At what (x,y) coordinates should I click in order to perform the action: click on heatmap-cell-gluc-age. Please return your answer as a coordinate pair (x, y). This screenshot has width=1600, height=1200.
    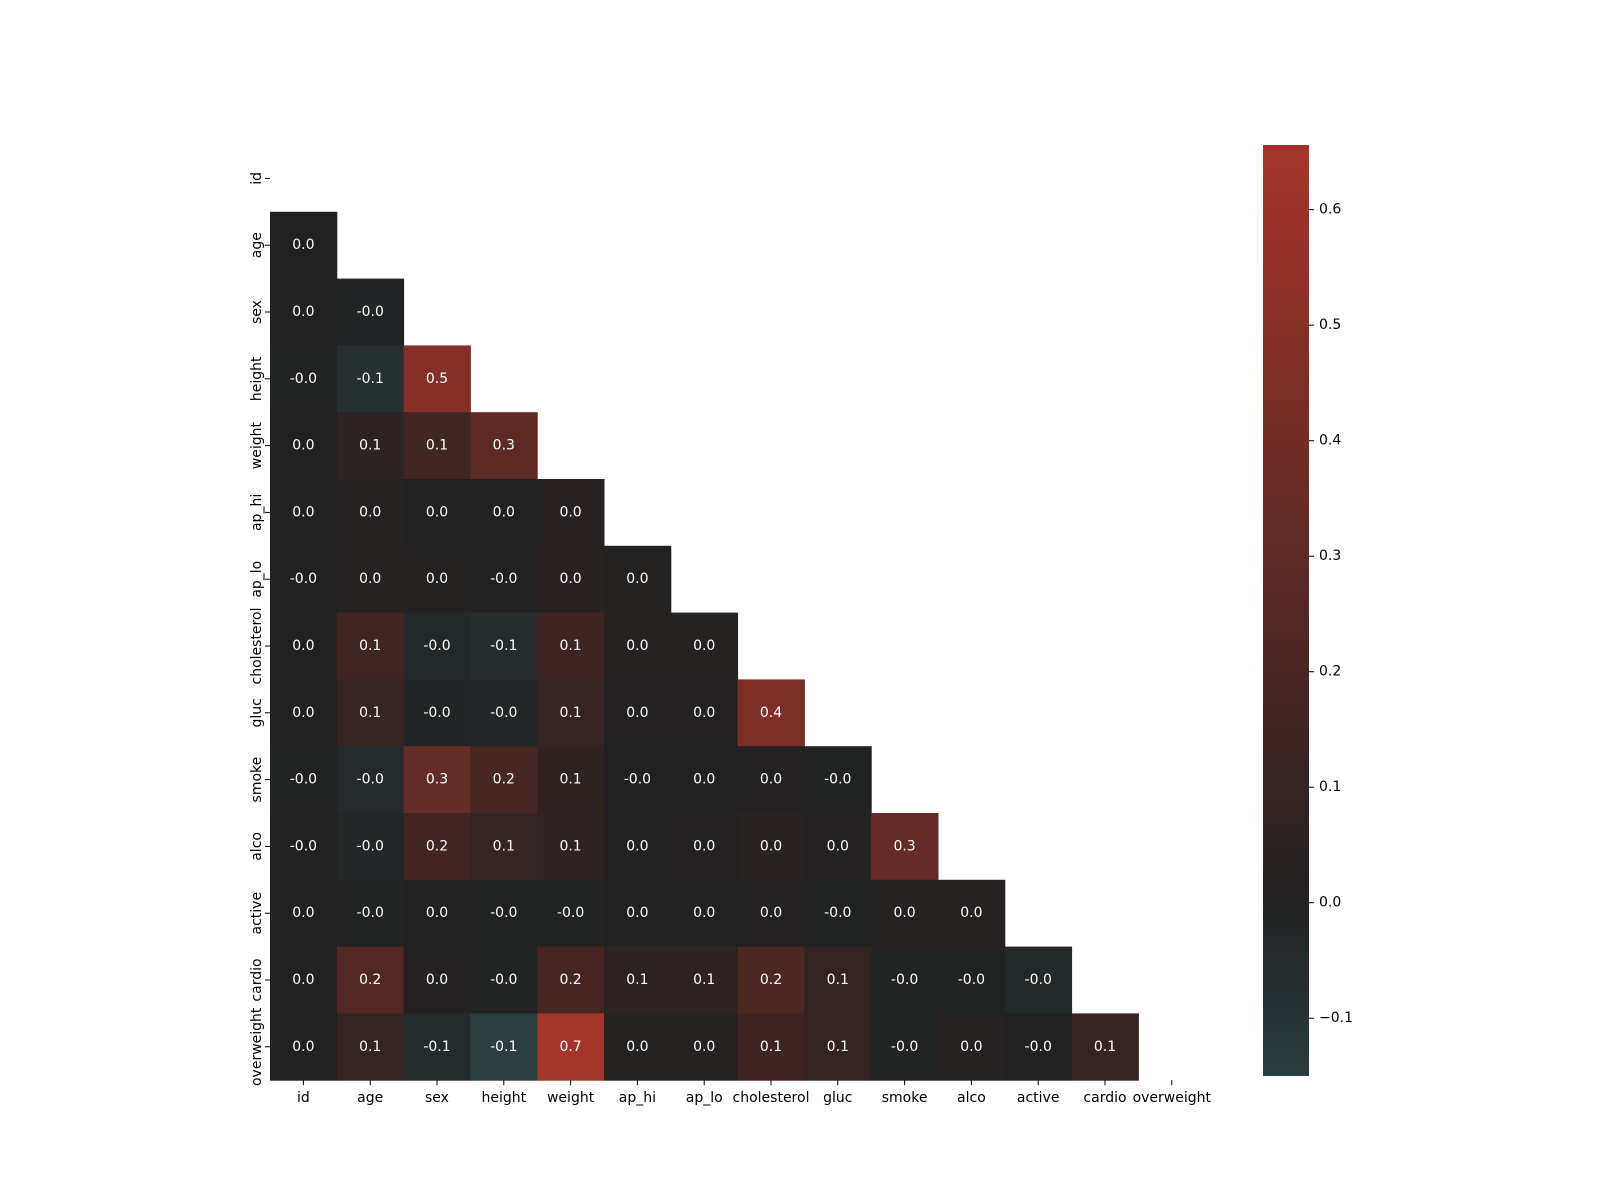
    Looking at the image, I should click on (370, 713).